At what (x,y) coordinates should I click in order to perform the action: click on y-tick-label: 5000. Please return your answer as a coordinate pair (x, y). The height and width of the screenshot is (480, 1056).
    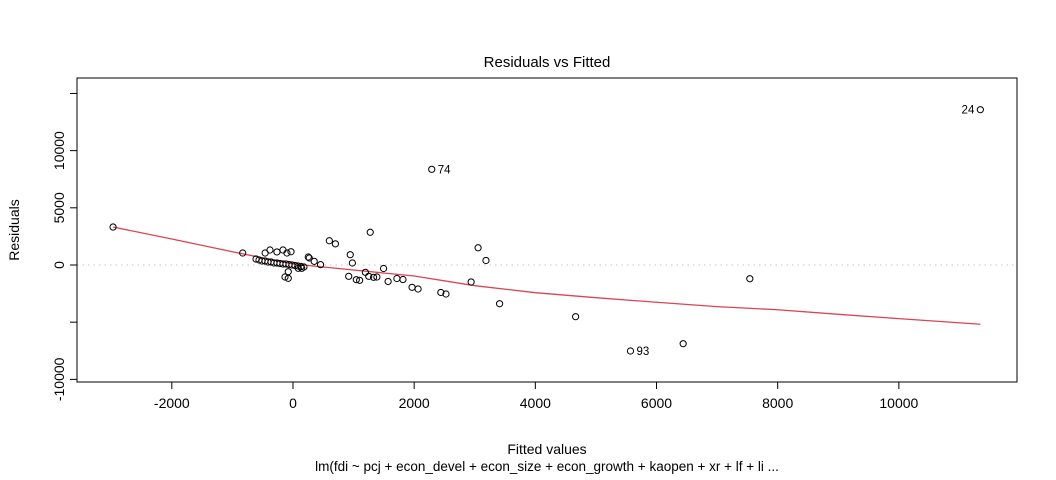
    Looking at the image, I should click on (59, 207).